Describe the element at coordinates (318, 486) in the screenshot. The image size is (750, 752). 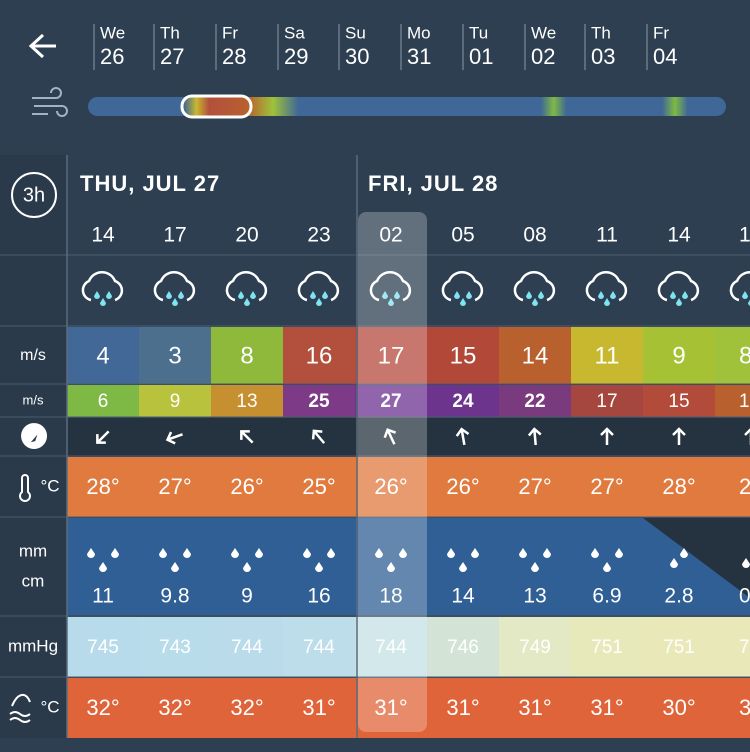
I see `temperature-value: 25°` at that location.